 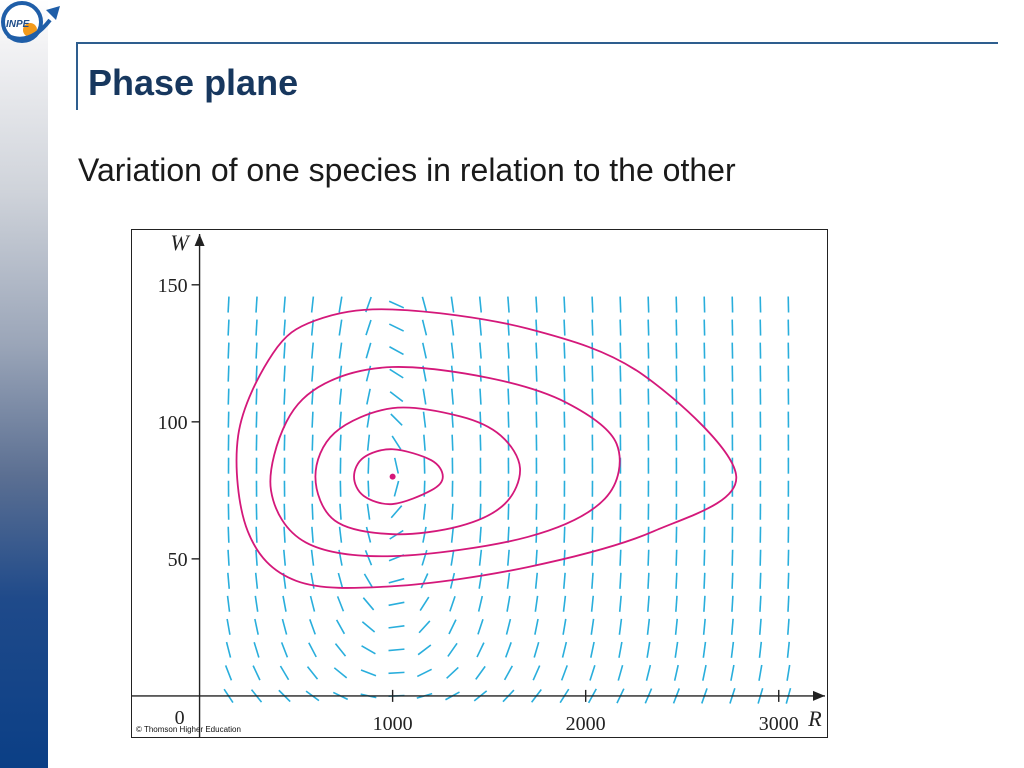 What do you see at coordinates (173, 286) in the screenshot?
I see `y-tick-label: 150` at bounding box center [173, 286].